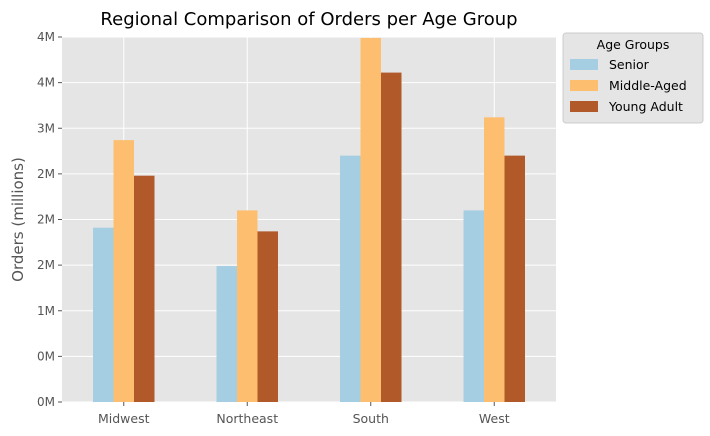 The height and width of the screenshot is (436, 710). What do you see at coordinates (124, 418) in the screenshot?
I see `x-tick-label: Midwest` at bounding box center [124, 418].